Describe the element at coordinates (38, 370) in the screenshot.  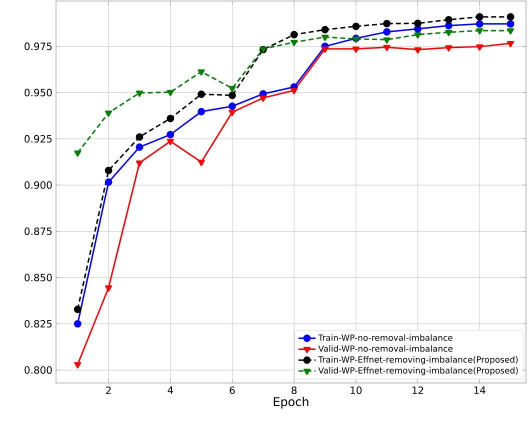
I see `y-tick-label: 0.800` at that location.